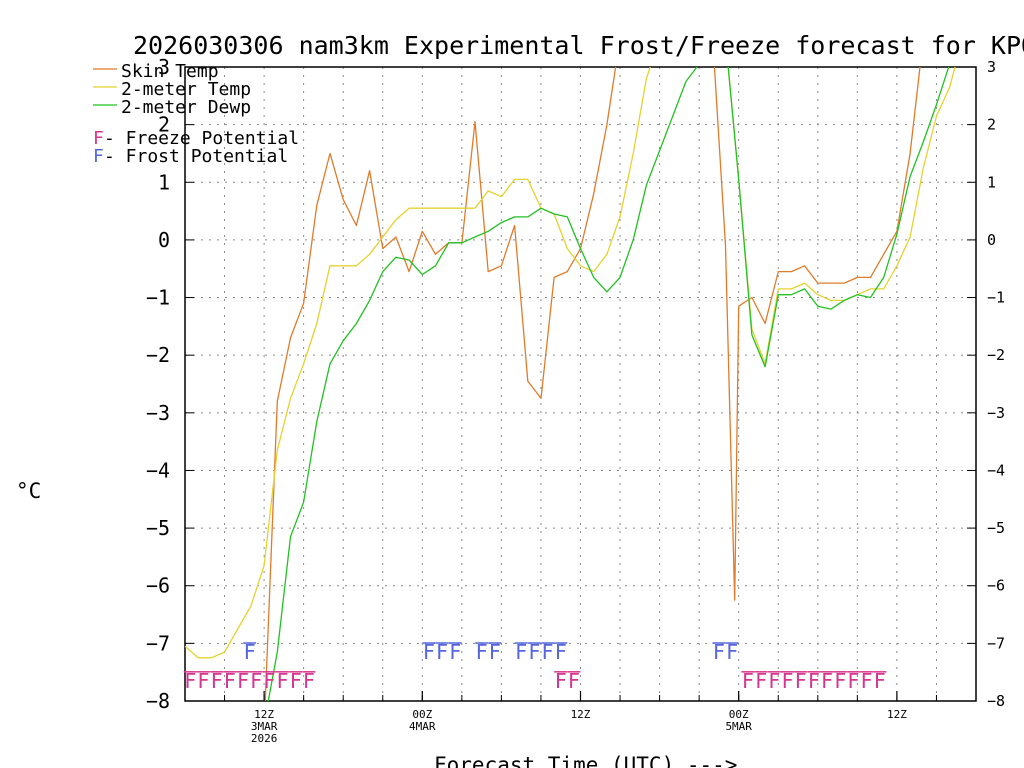 The height and width of the screenshot is (768, 1024). I want to click on legend-label: Skin Temp, so click(170, 71).